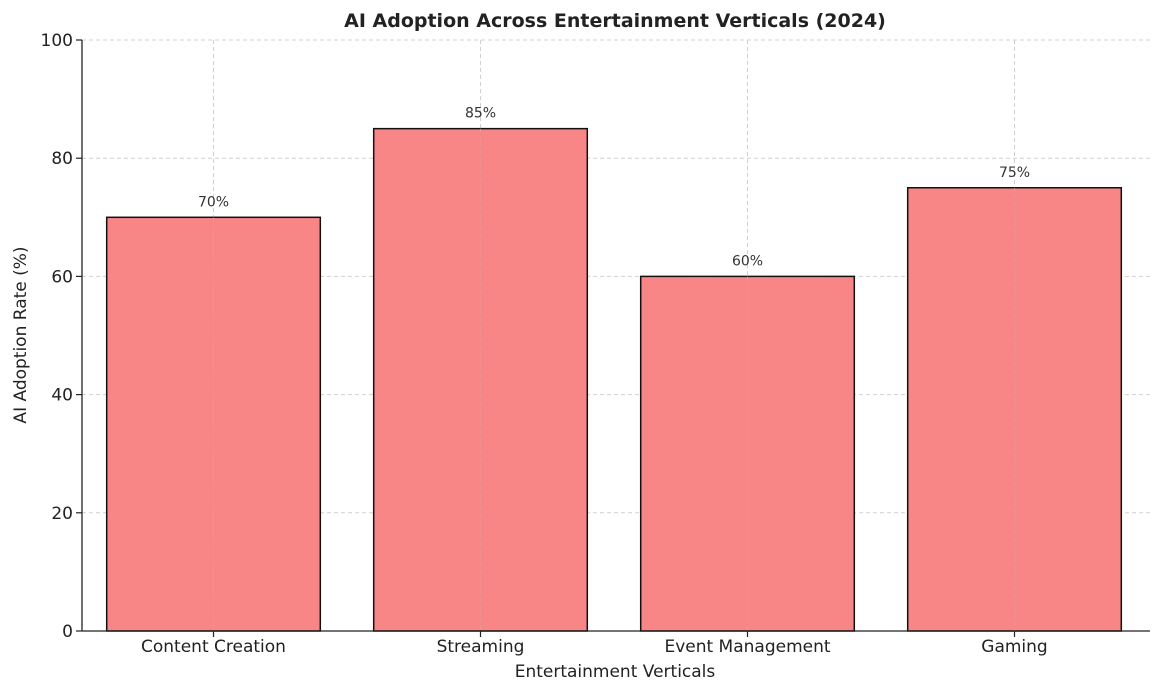 This screenshot has width=1160, height=694. Describe the element at coordinates (1014, 173) in the screenshot. I see `data-label: 75%` at that location.